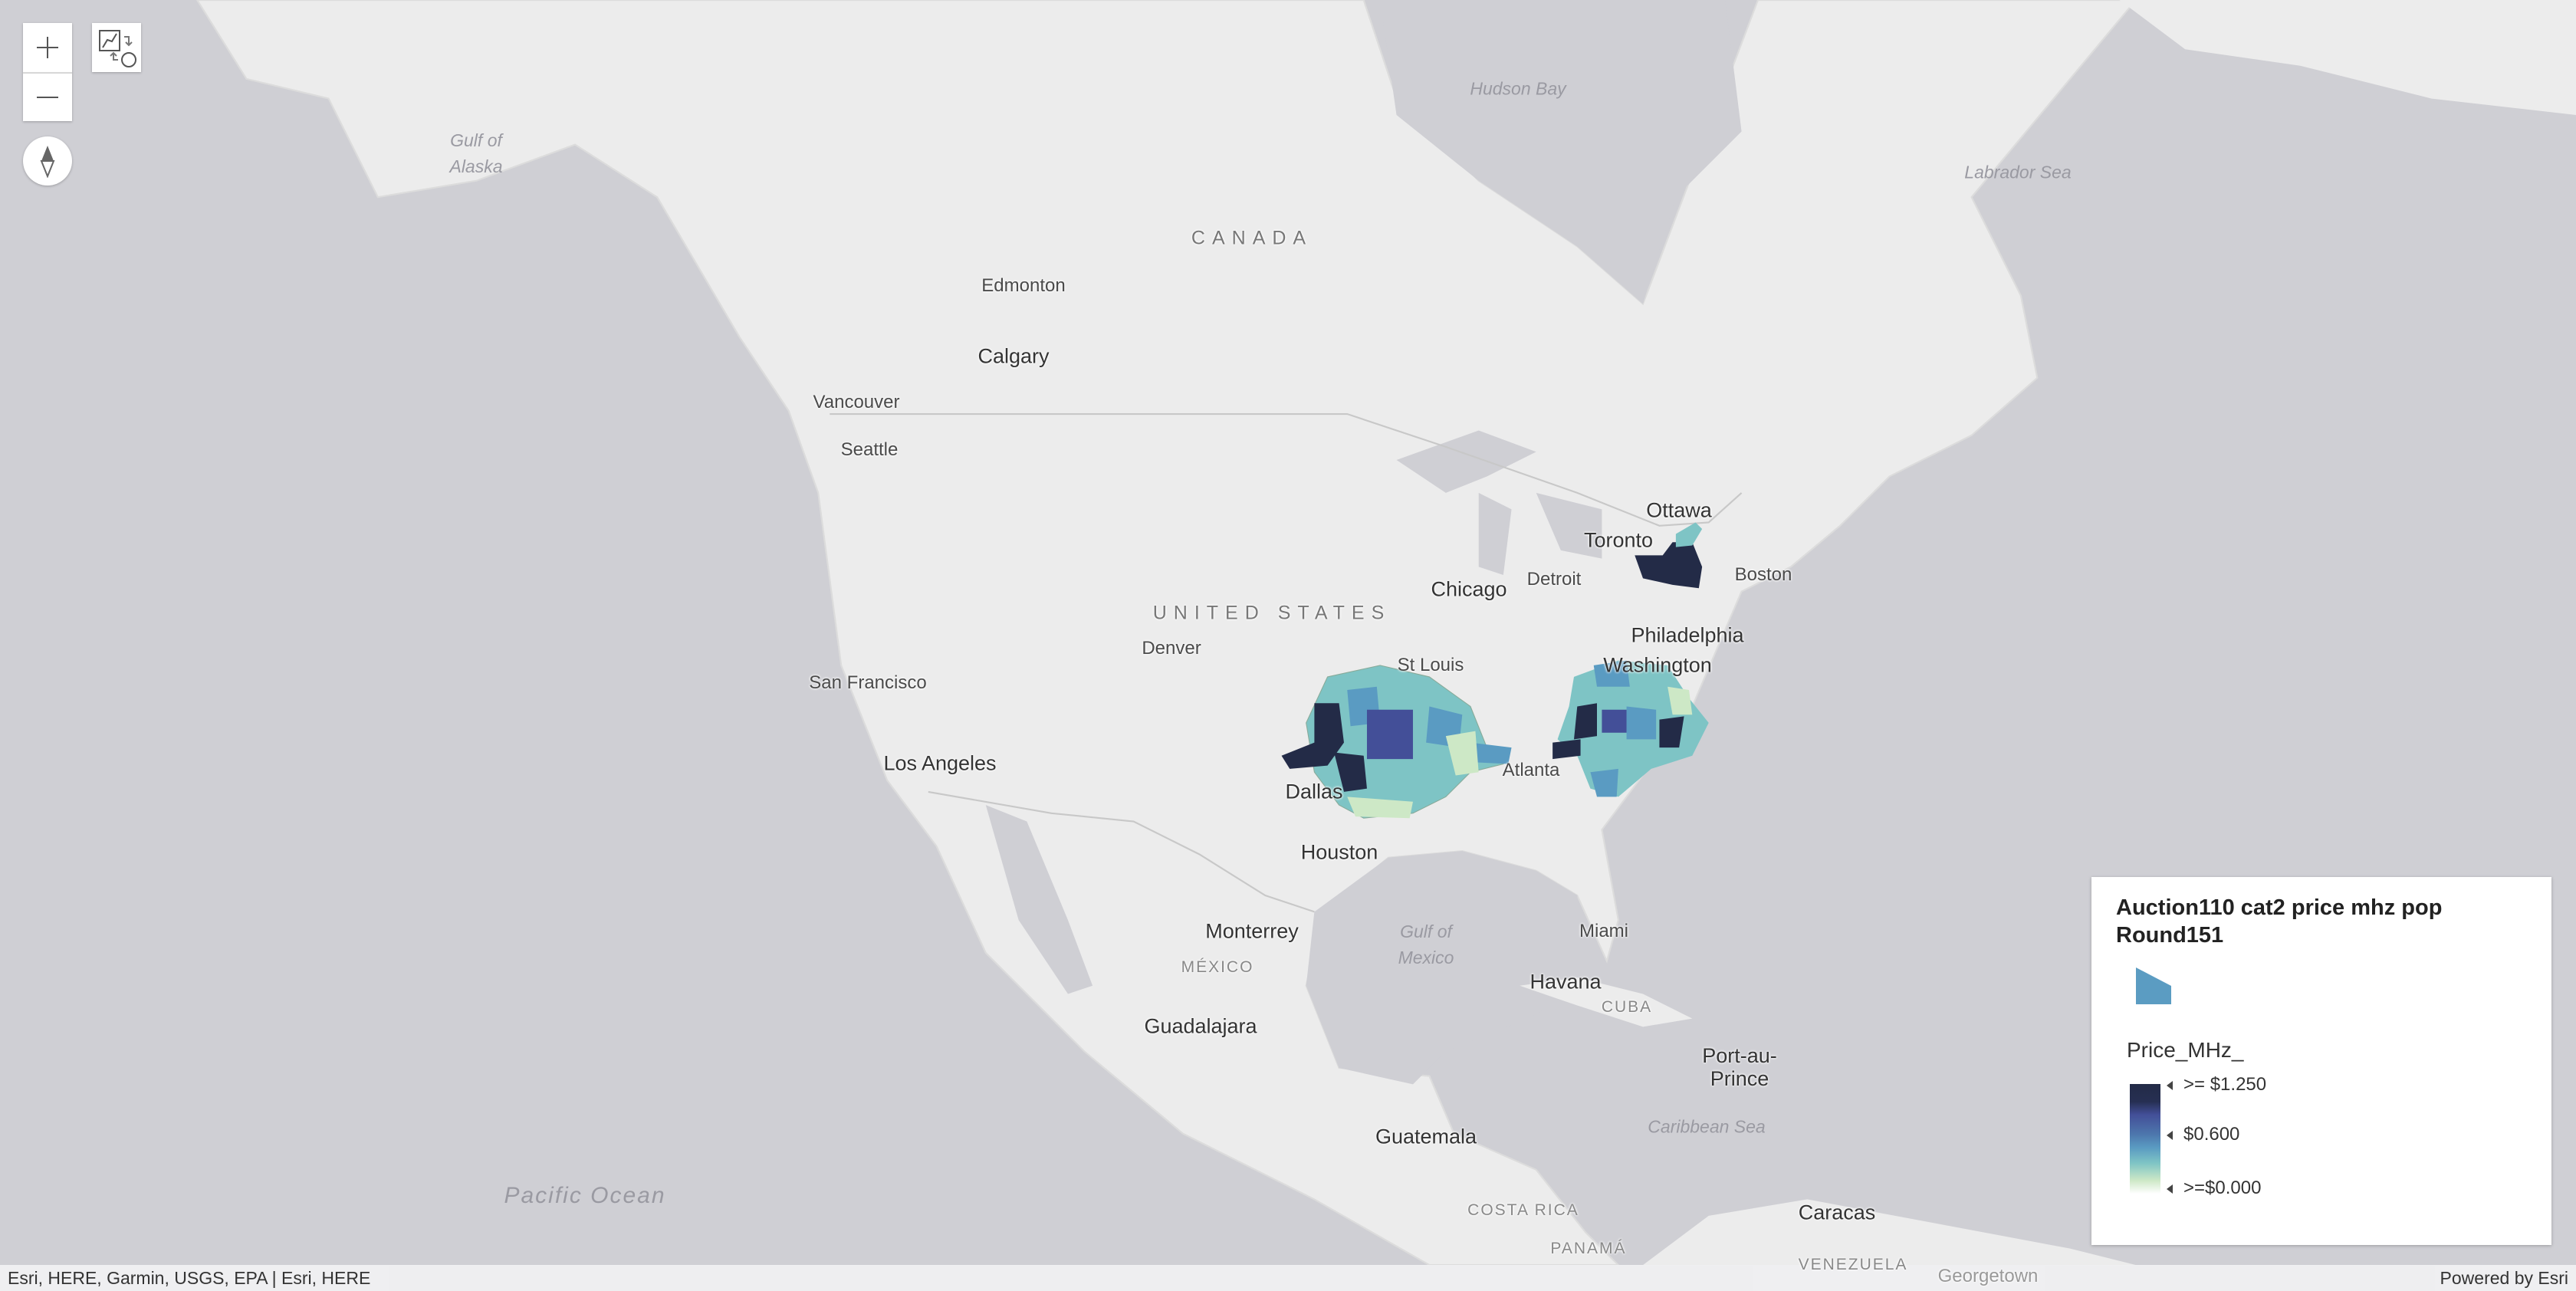 This screenshot has height=1291, width=2576. I want to click on hudson-bay, so click(1561, 152).